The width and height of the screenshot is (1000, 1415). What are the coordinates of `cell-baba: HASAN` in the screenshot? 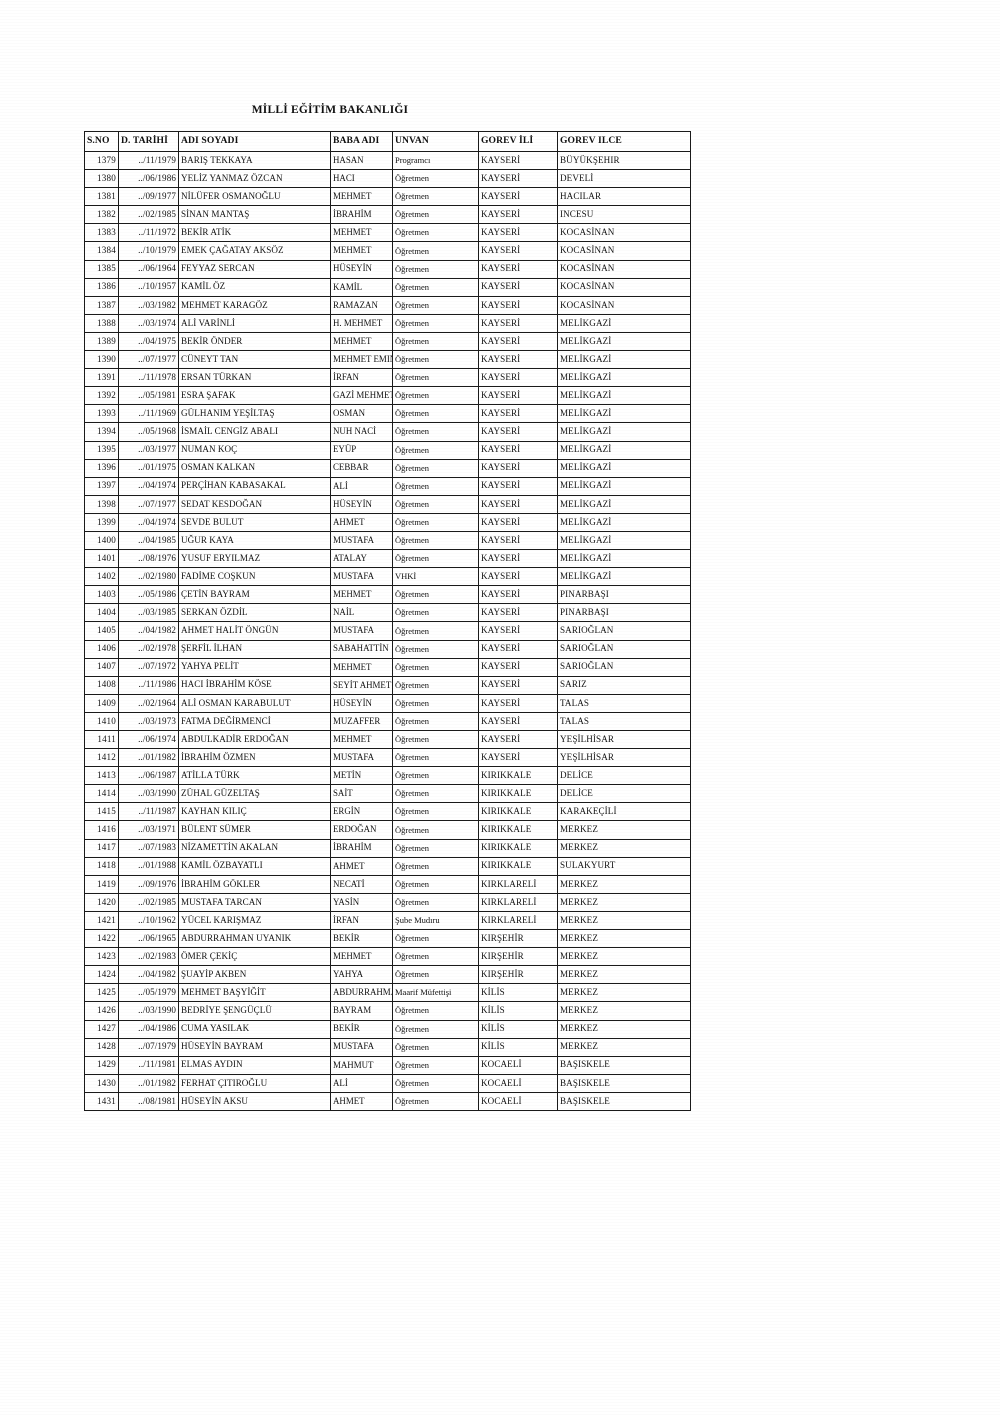 It's located at (361, 160).